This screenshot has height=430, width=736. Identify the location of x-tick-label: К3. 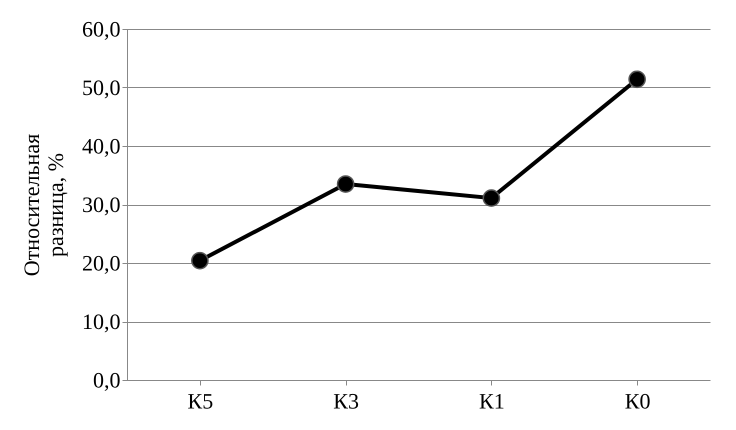
(346, 401).